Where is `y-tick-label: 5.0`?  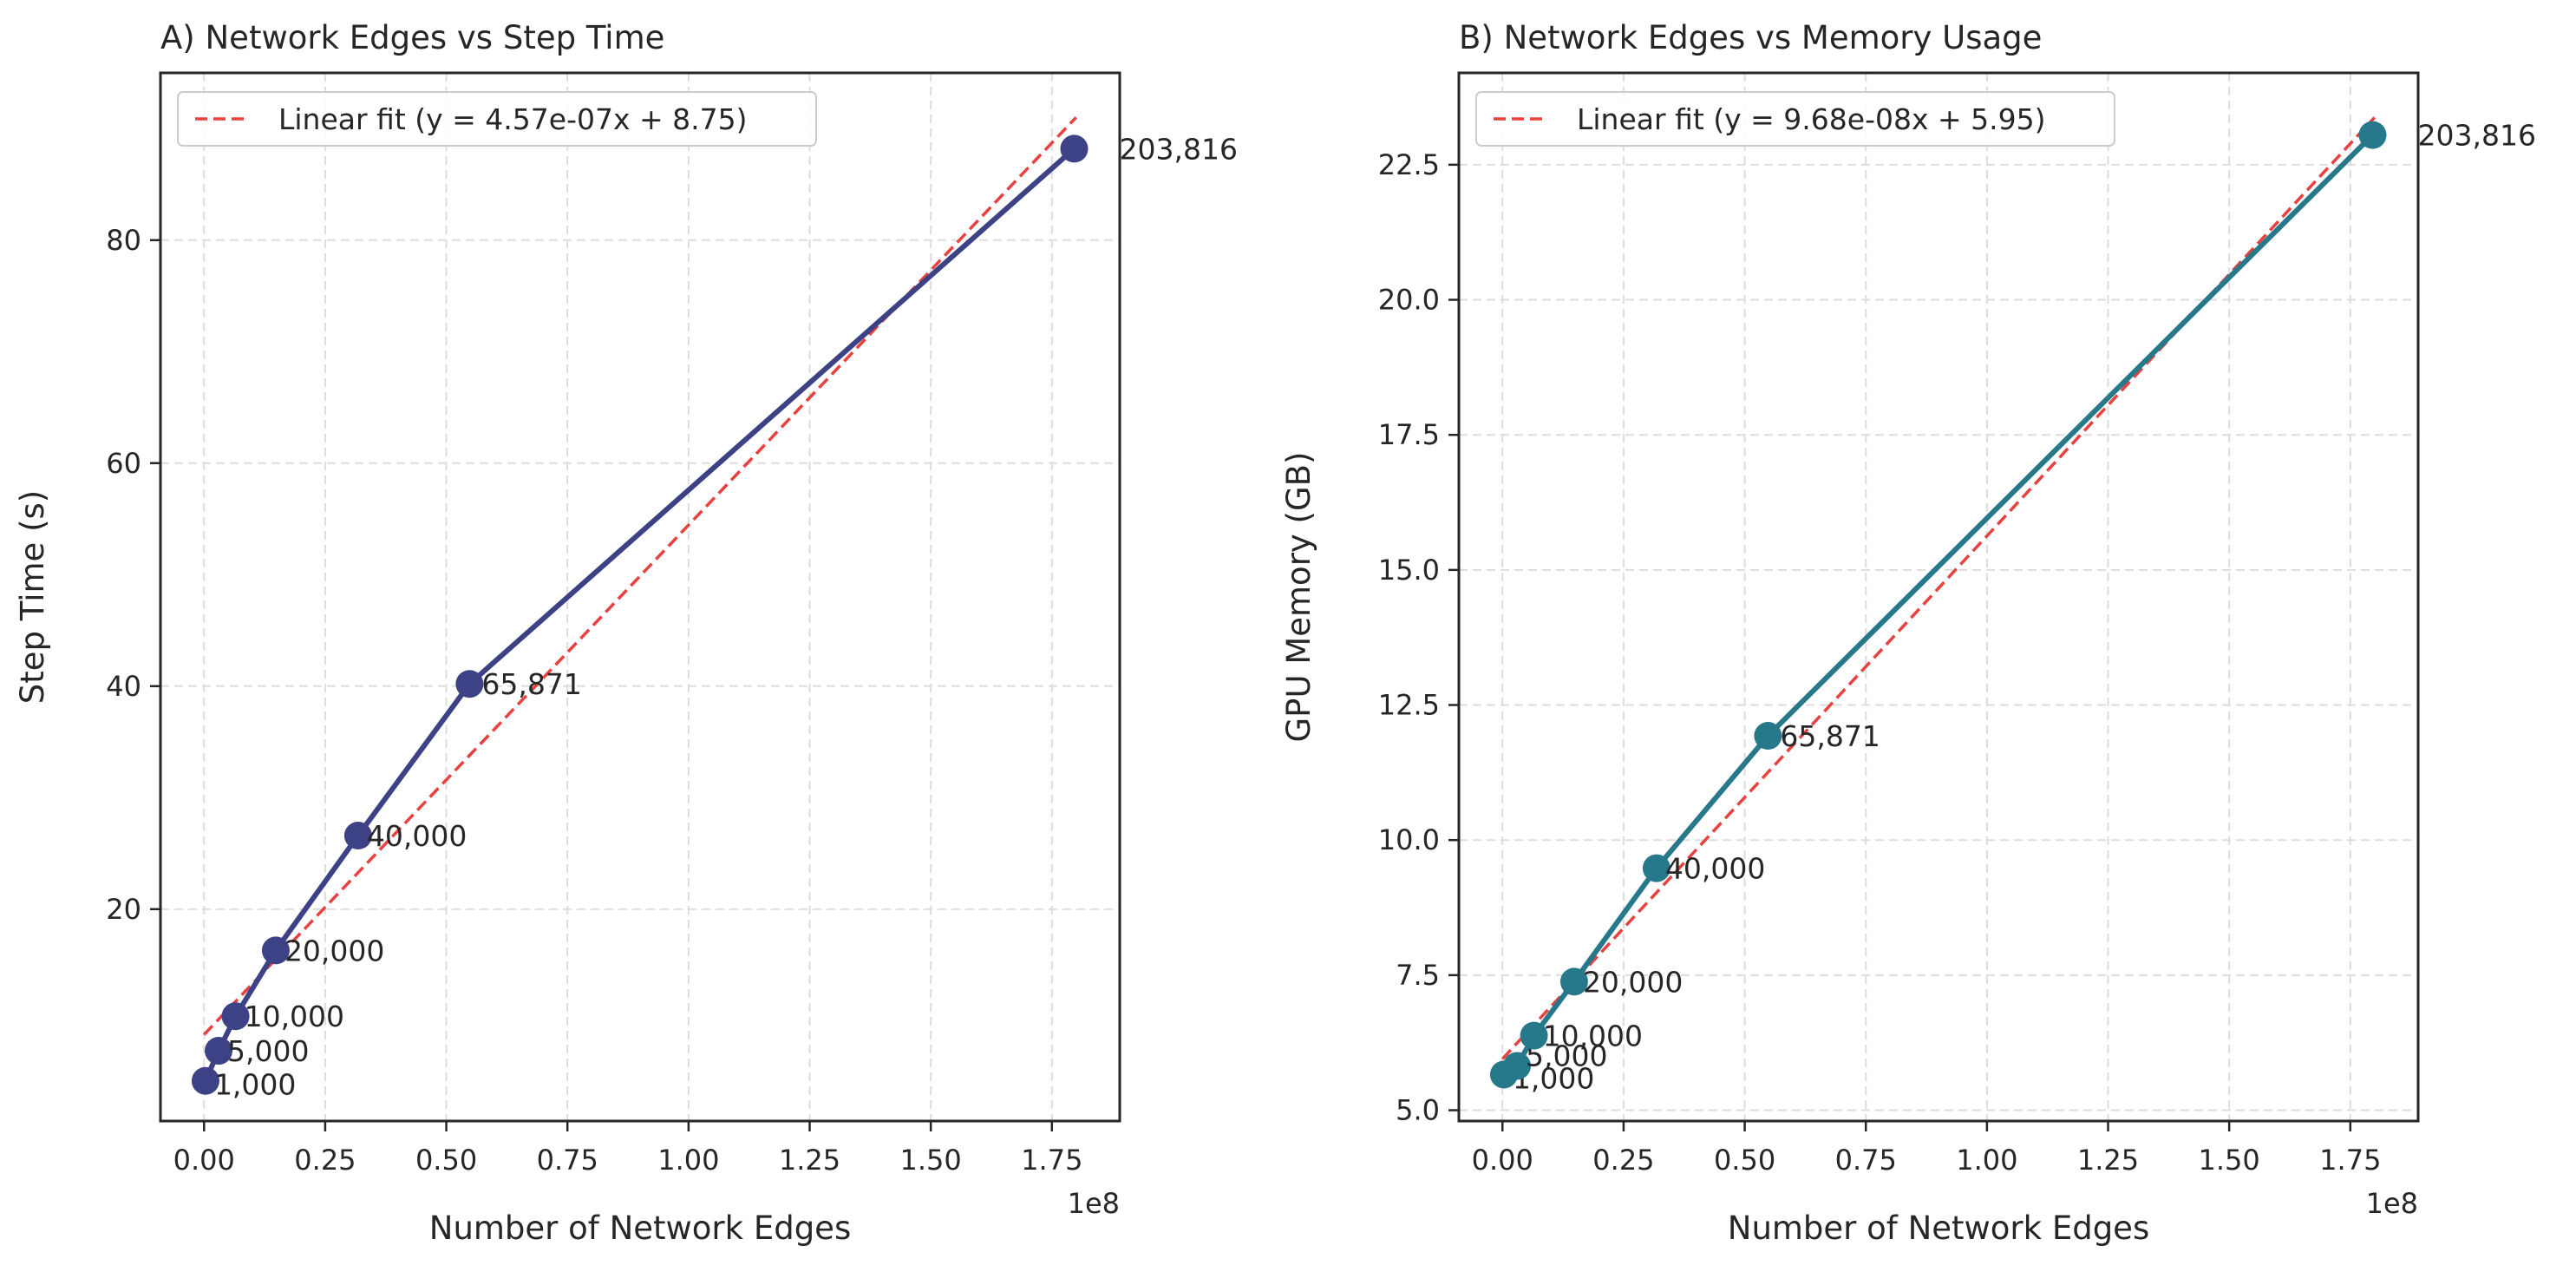 y-tick-label: 5.0 is located at coordinates (1418, 1110).